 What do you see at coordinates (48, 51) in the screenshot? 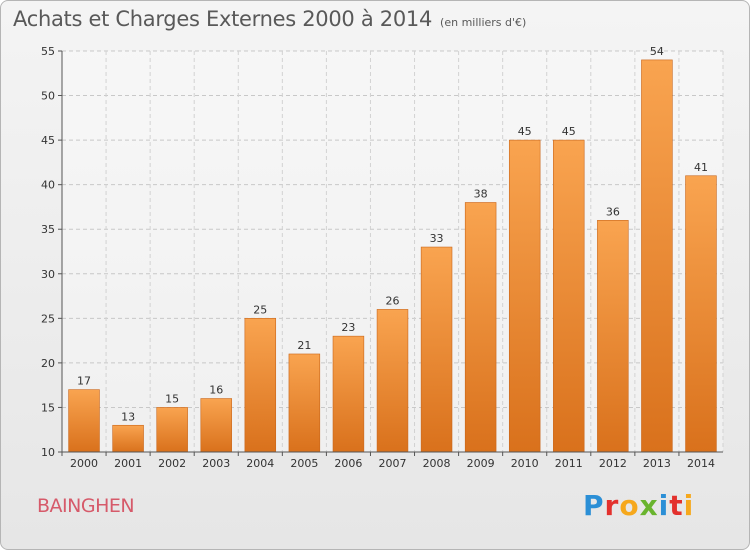
I see `y-tick-label: 55` at bounding box center [48, 51].